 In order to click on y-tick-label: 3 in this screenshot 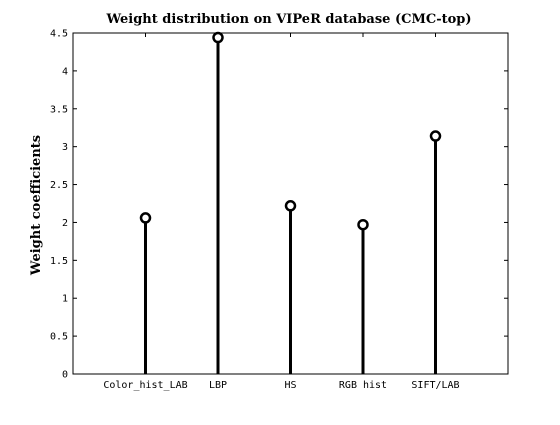, I will do `click(65, 147)`.